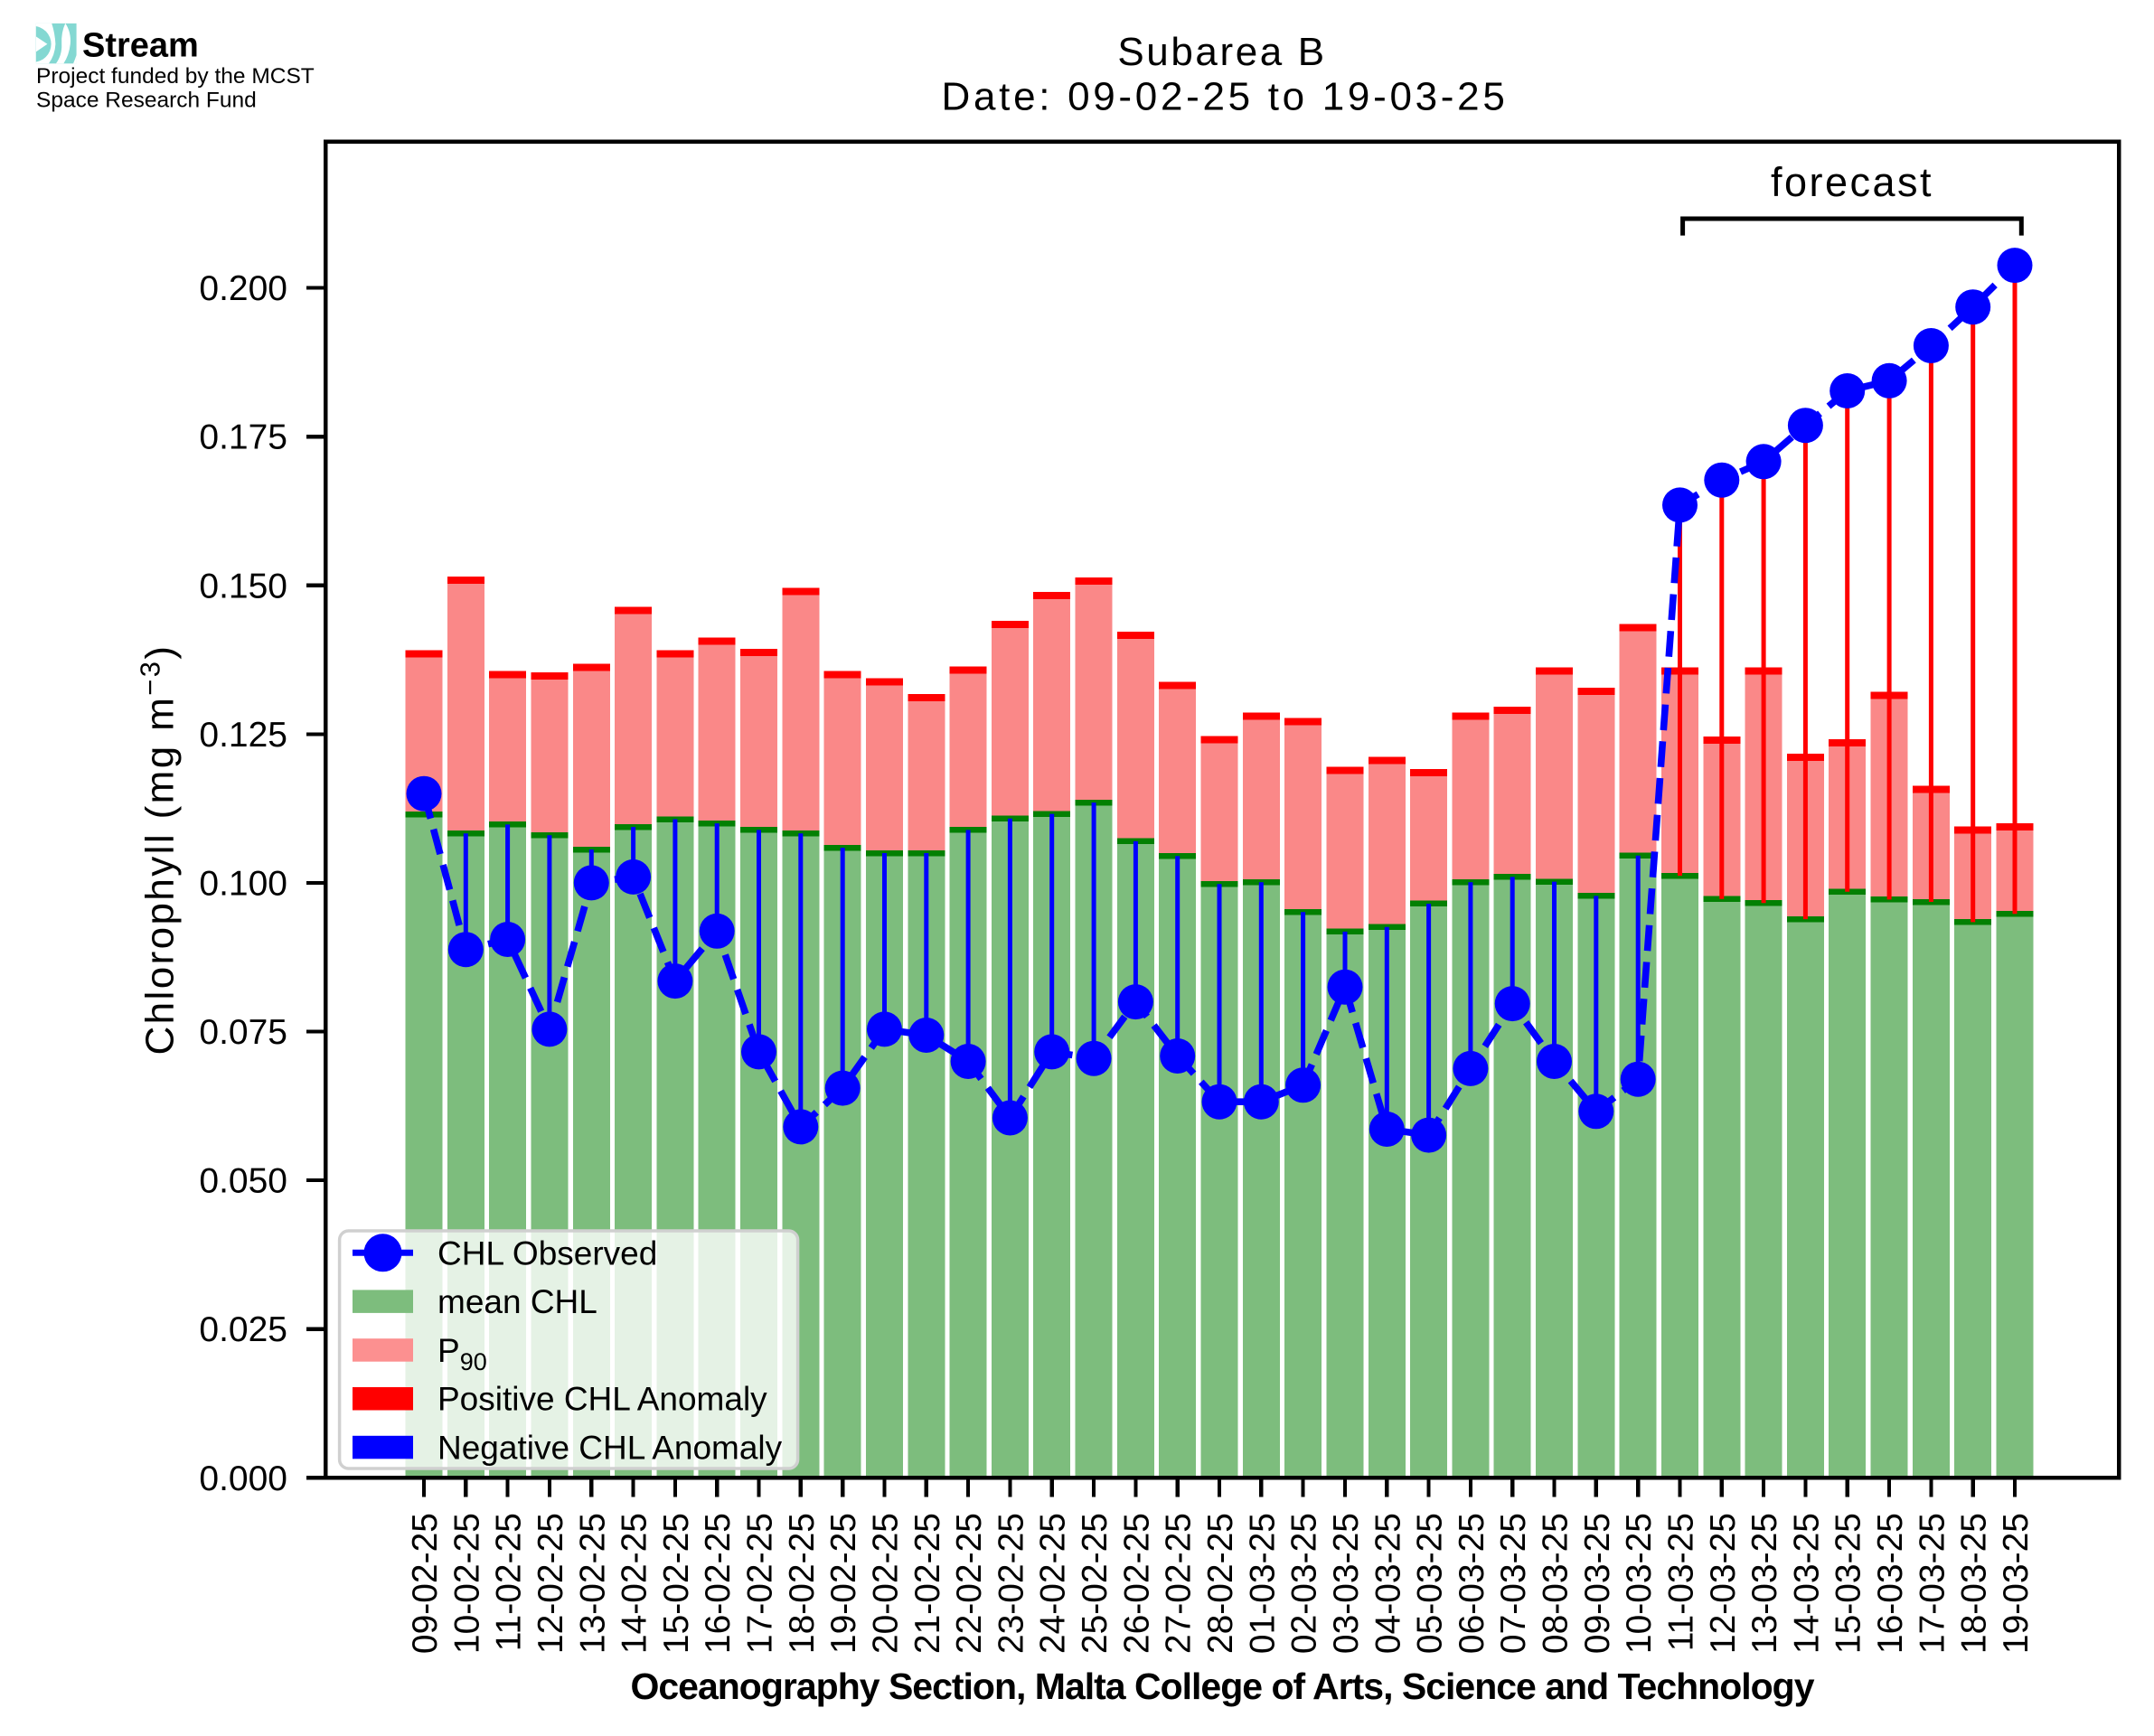  What do you see at coordinates (1011, 1584) in the screenshot?
I see `svg-text: 23-02-25` at bounding box center [1011, 1584].